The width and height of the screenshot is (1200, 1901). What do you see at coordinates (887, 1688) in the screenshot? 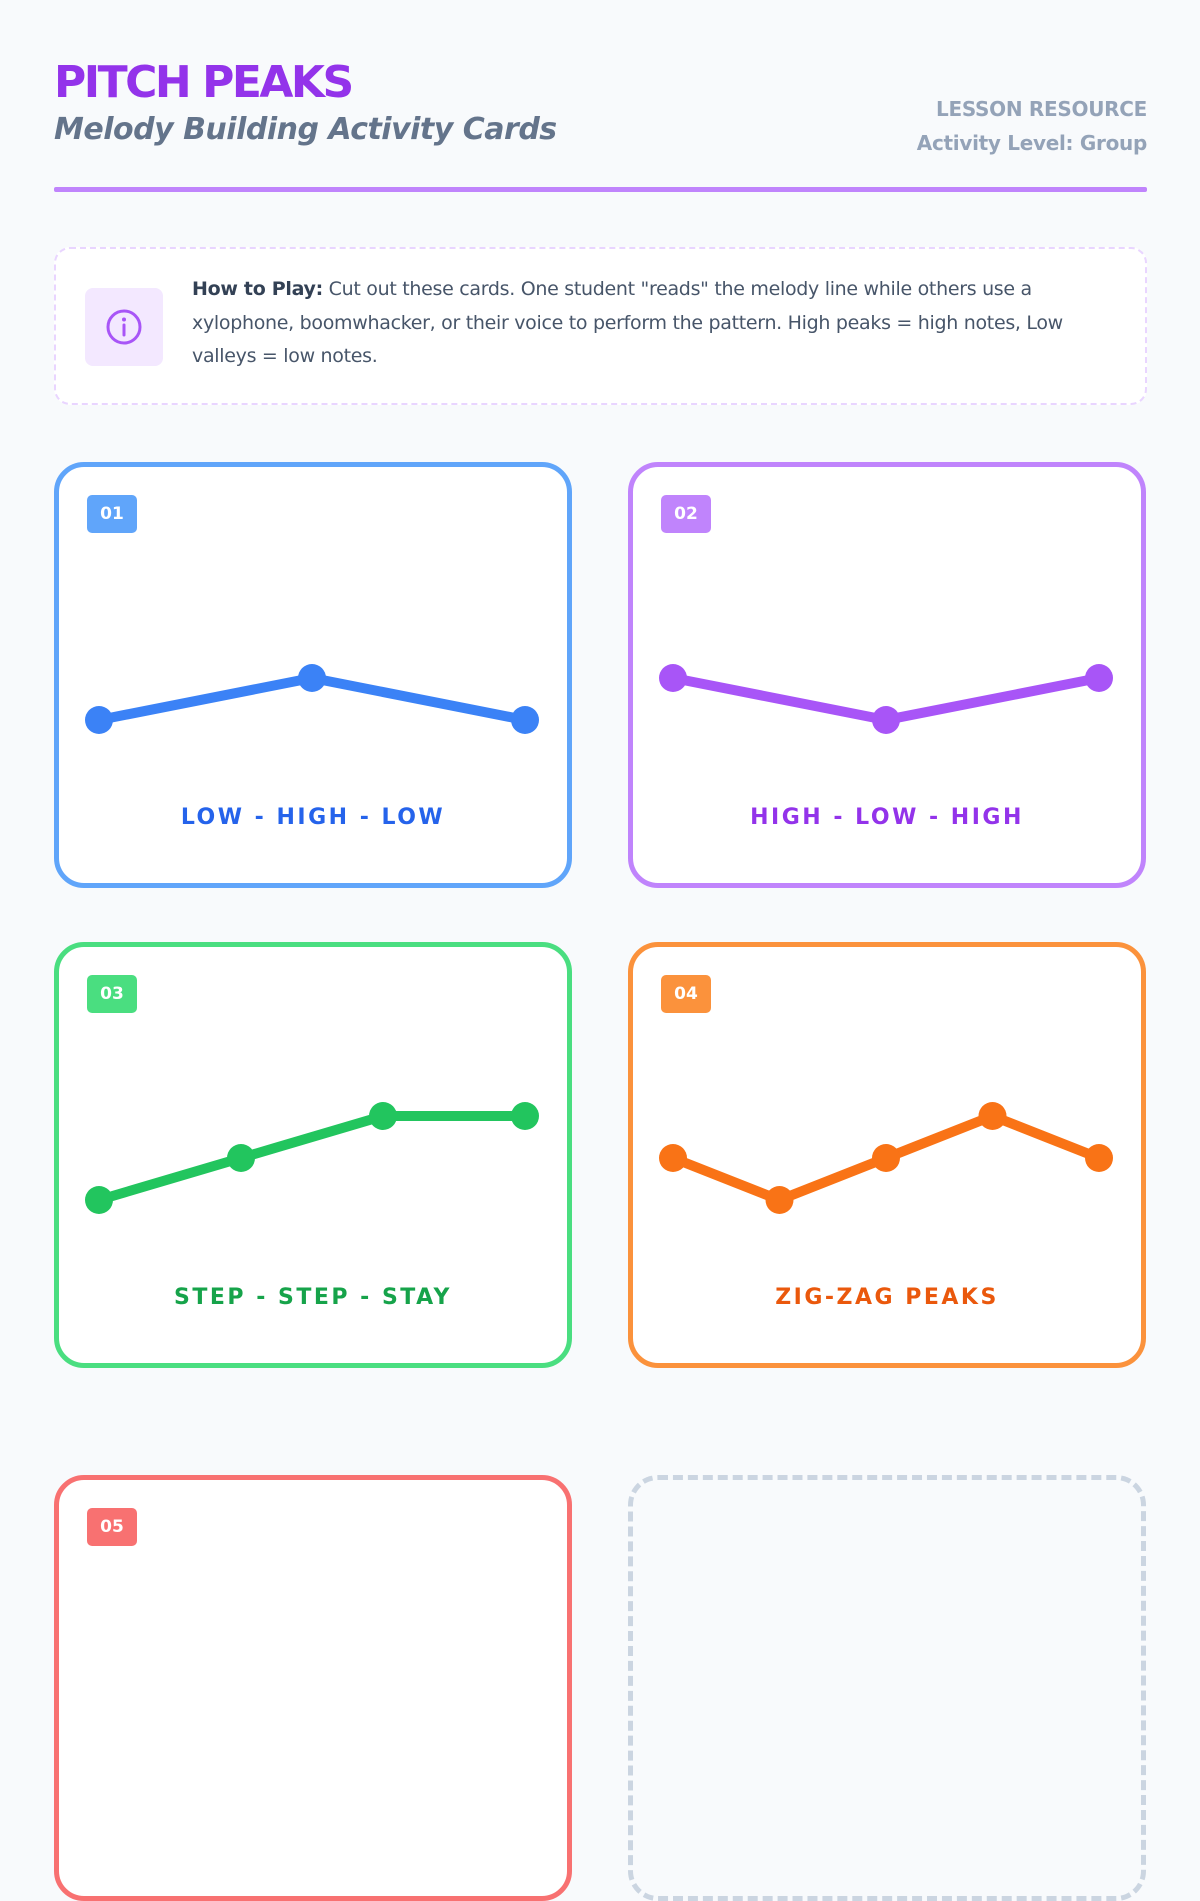
I see `blank-card` at bounding box center [887, 1688].